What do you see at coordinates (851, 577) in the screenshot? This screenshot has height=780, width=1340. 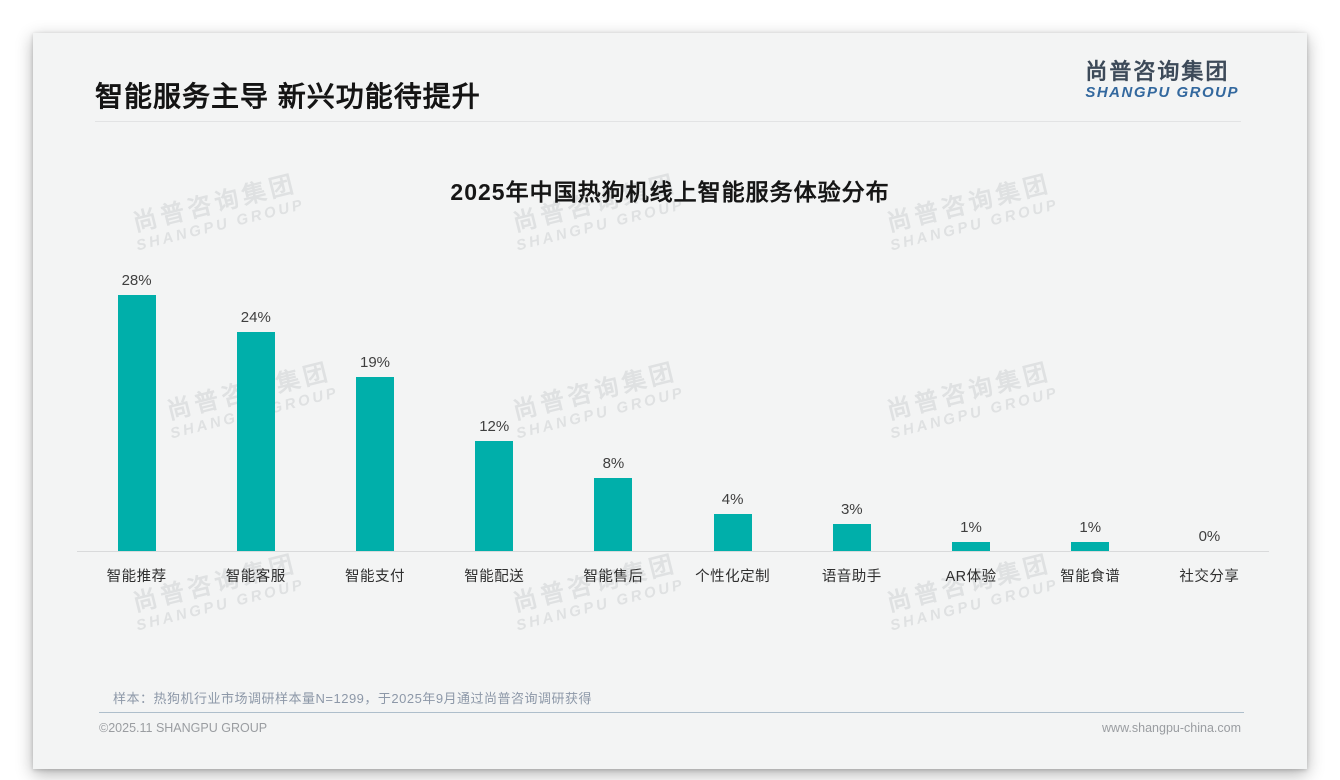 I see `category-label: 语音助手` at bounding box center [851, 577].